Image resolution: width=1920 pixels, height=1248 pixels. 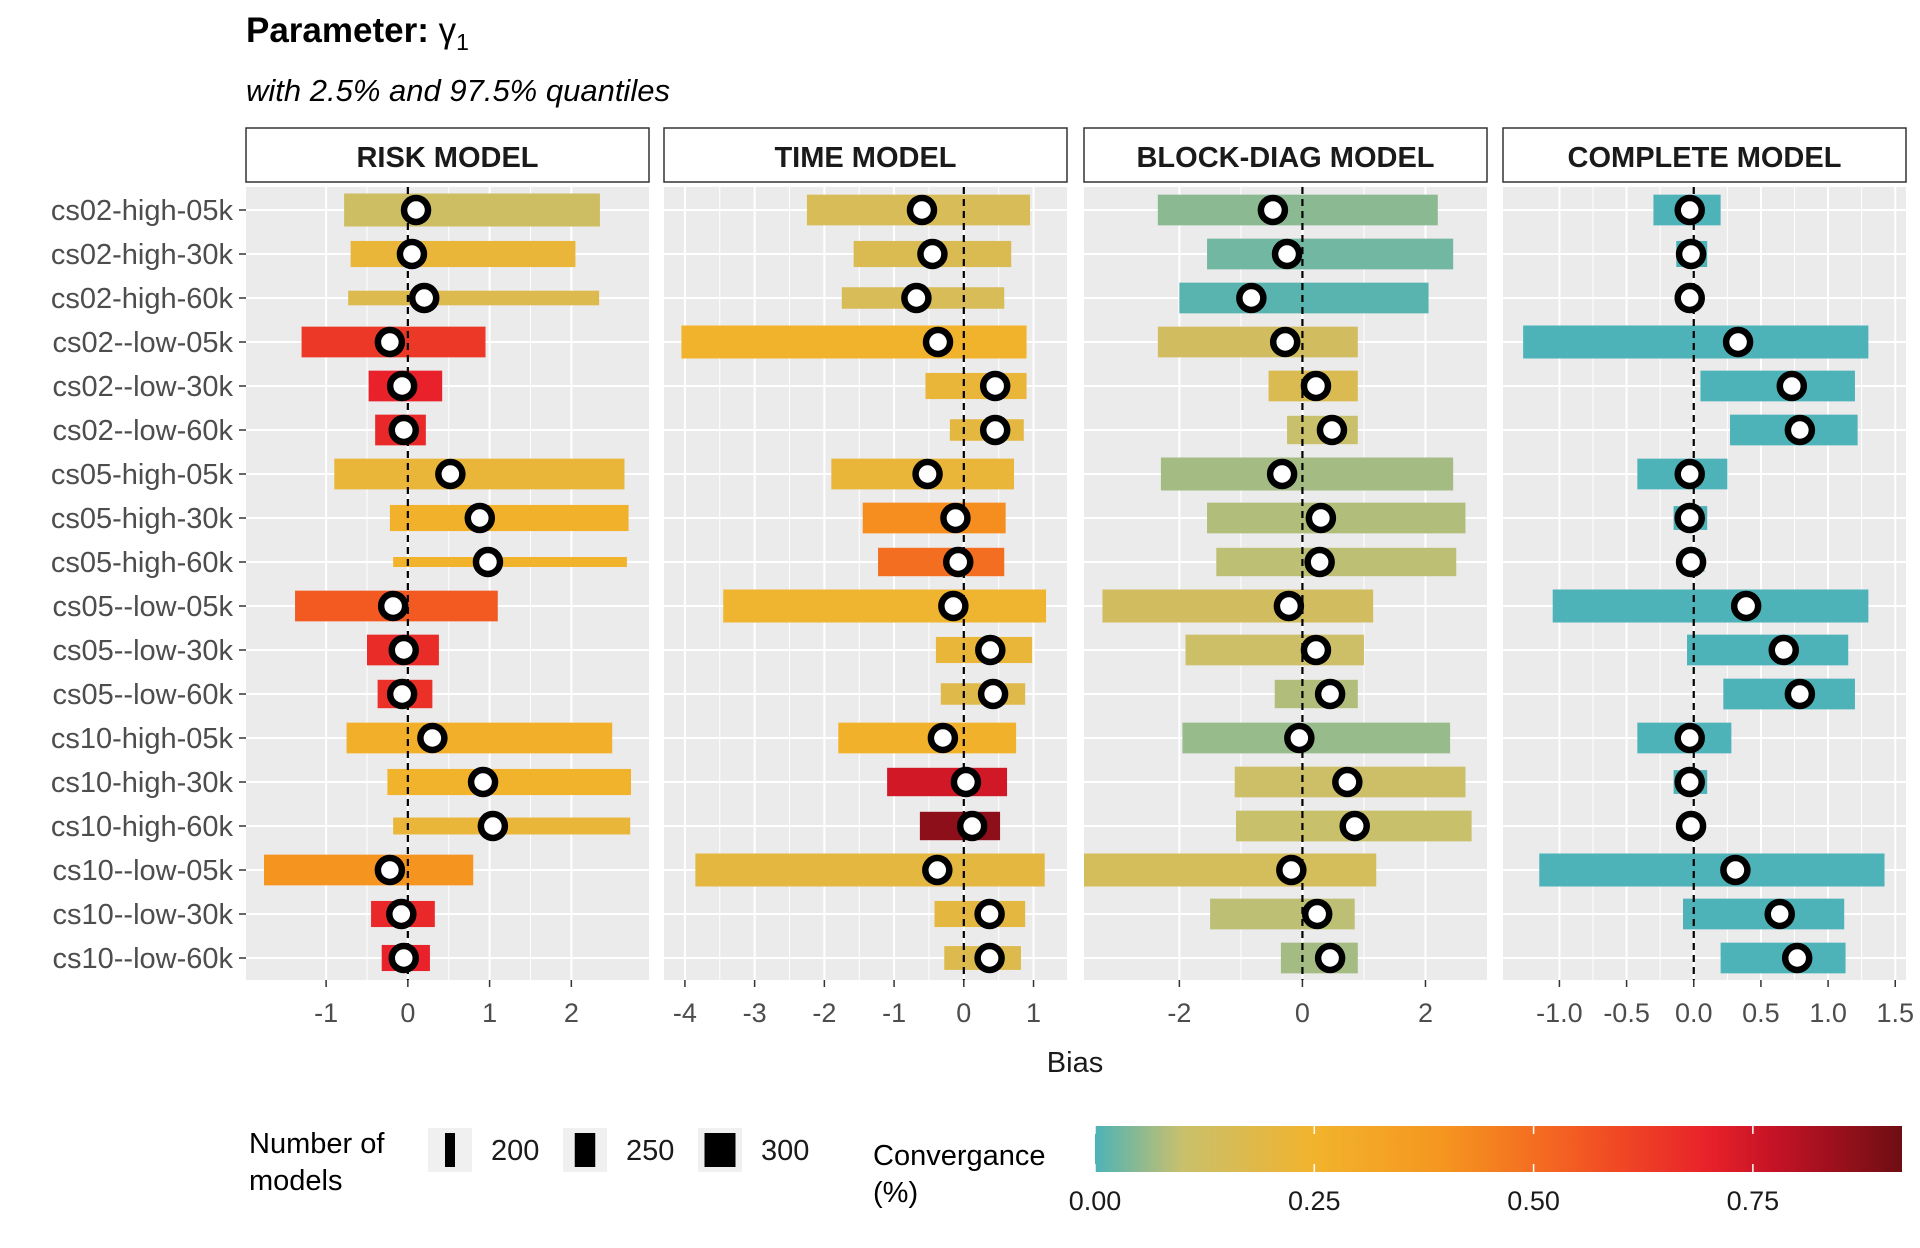 What do you see at coordinates (1285, 158) in the screenshot?
I see `facet-strip-label: BLOCK-DIAG MODEL` at bounding box center [1285, 158].